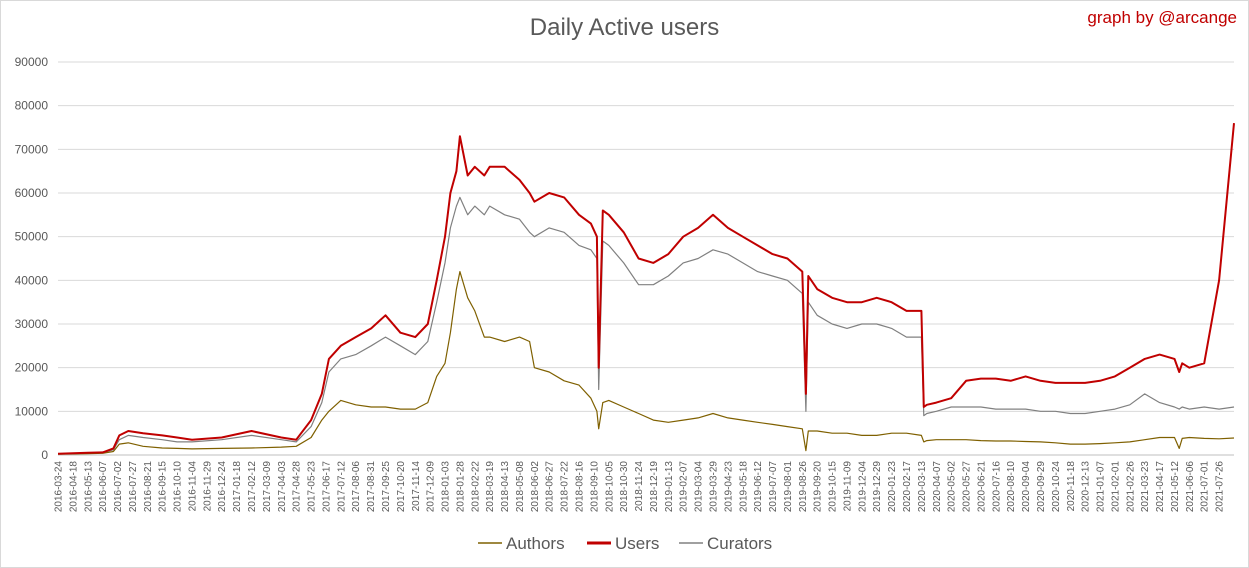 Image resolution: width=1249 pixels, height=568 pixels. Describe the element at coordinates (341, 487) in the screenshot. I see `x-tick-label: 2017-07-12` at that location.